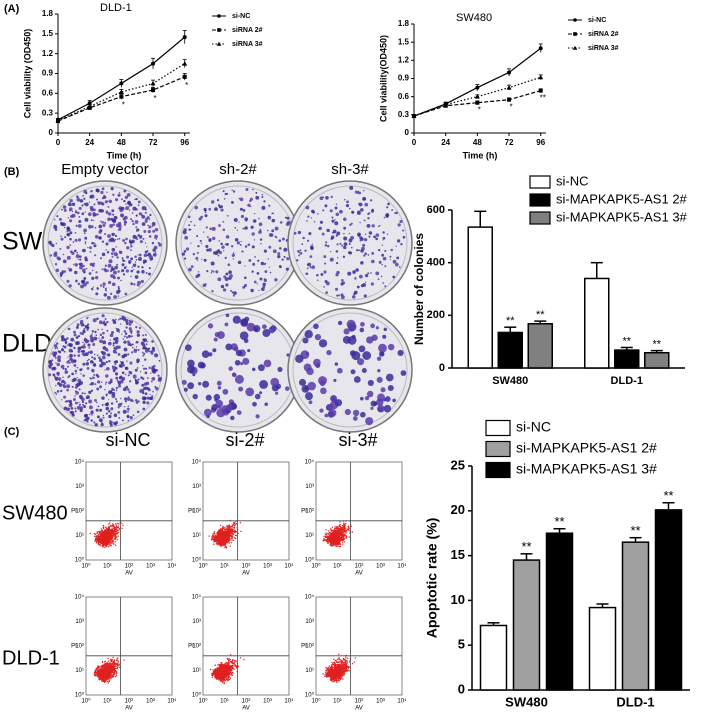 This screenshot has width=709, height=721. I want to click on y-tick-label: 600, so click(436, 210).